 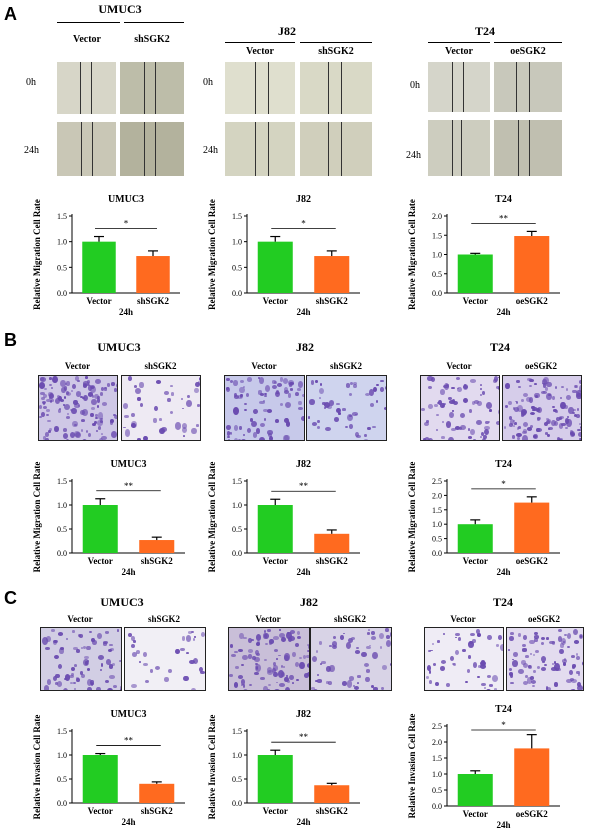 I want to click on y-tick-label: 0.5, so click(x=437, y=790).